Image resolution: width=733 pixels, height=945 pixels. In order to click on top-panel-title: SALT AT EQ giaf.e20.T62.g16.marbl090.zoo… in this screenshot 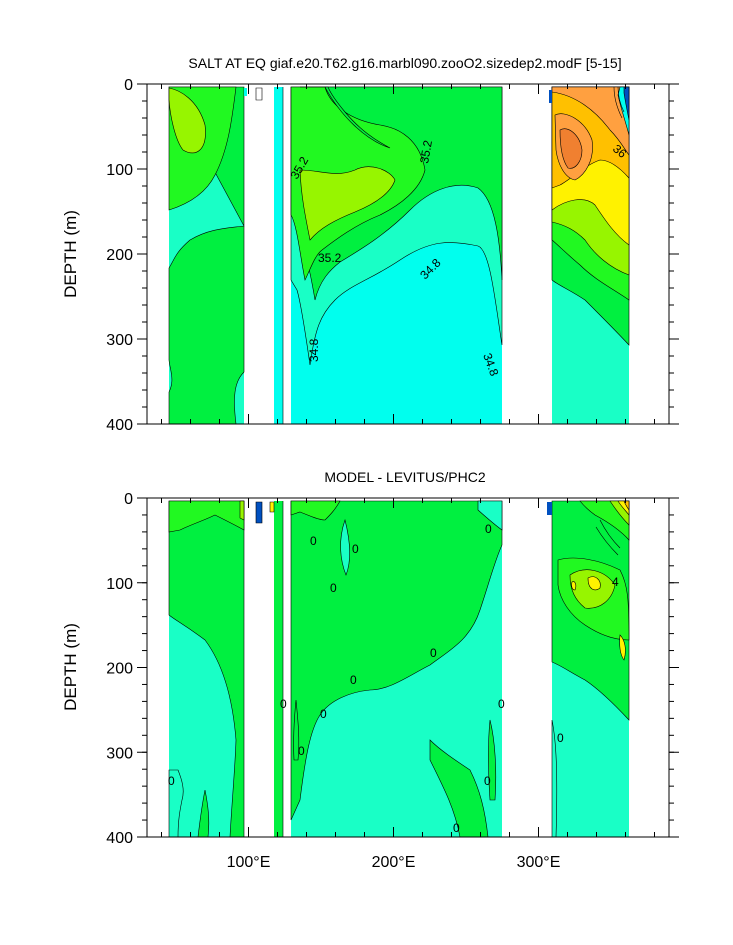, I will do `click(404, 63)`.